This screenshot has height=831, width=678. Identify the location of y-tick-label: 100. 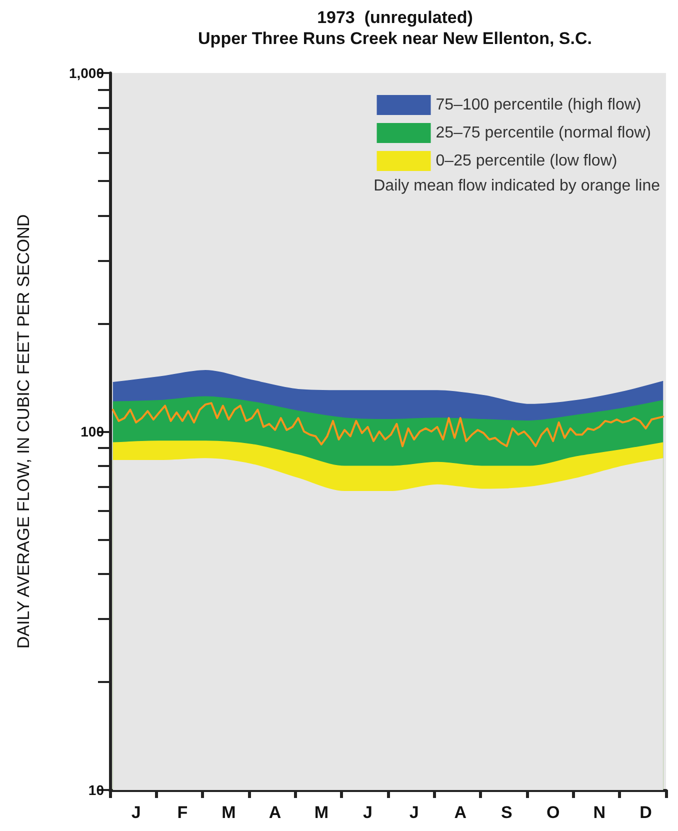
(92, 432).